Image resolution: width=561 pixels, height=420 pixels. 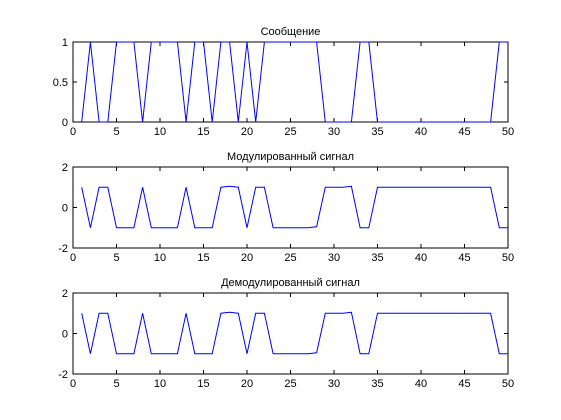 What do you see at coordinates (421, 132) in the screenshot?
I see `x-tick-label: 40` at bounding box center [421, 132].